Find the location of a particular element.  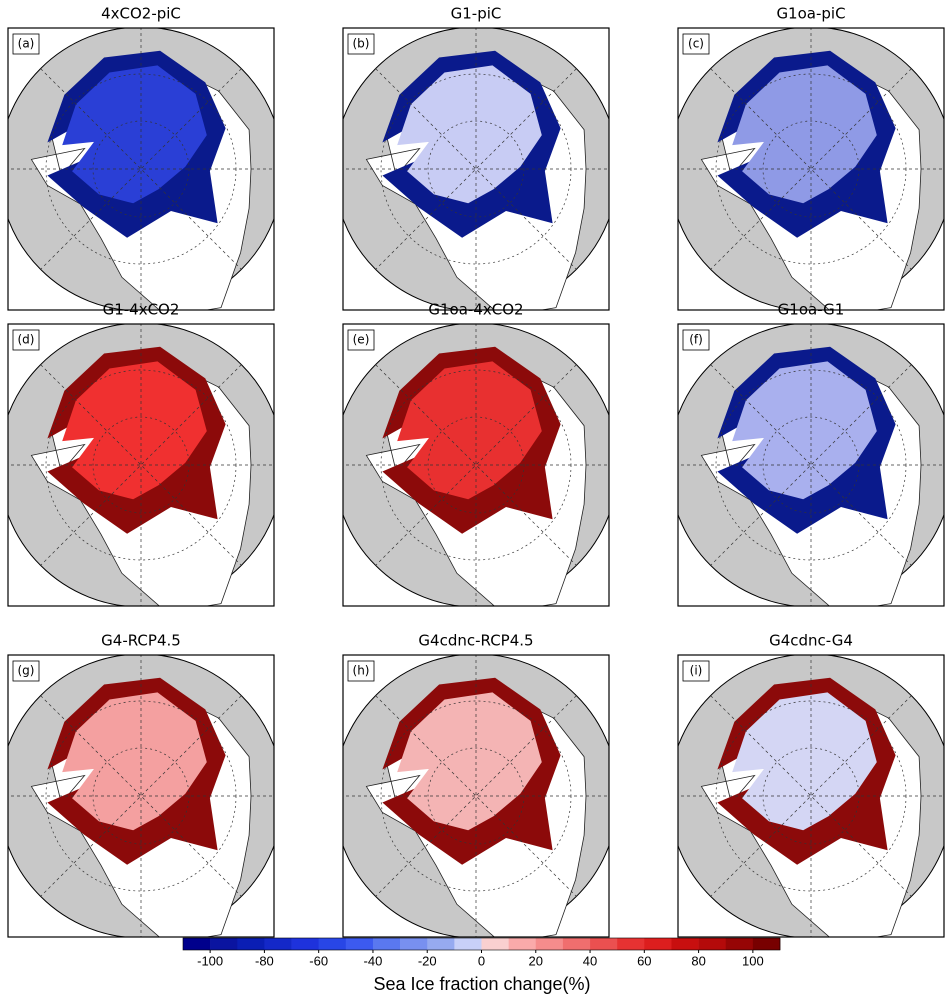

panel-label: (b) is located at coordinates (361, 44).